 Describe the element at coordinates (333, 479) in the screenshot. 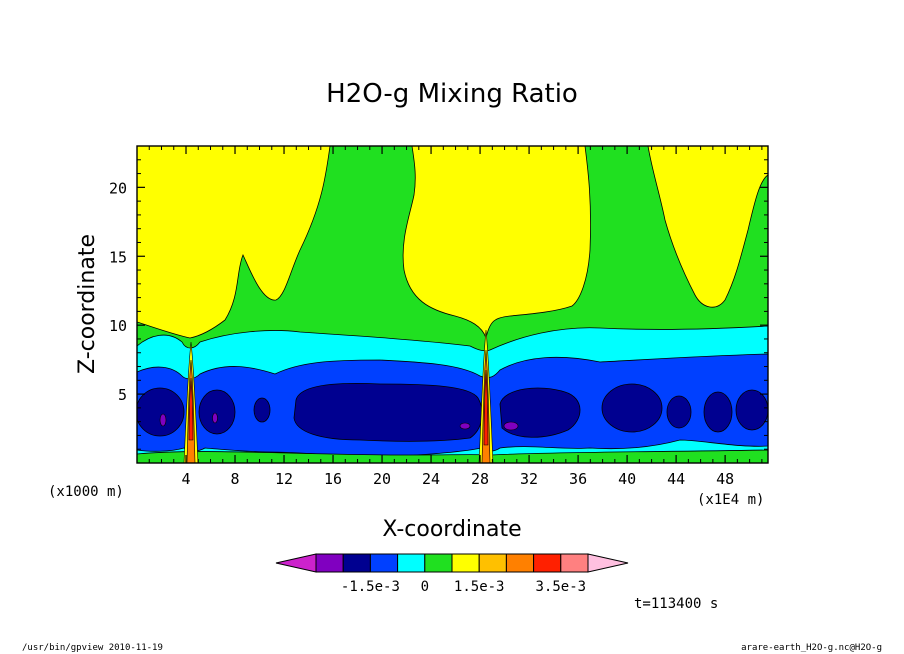

I see `x-tick-label: 16` at that location.